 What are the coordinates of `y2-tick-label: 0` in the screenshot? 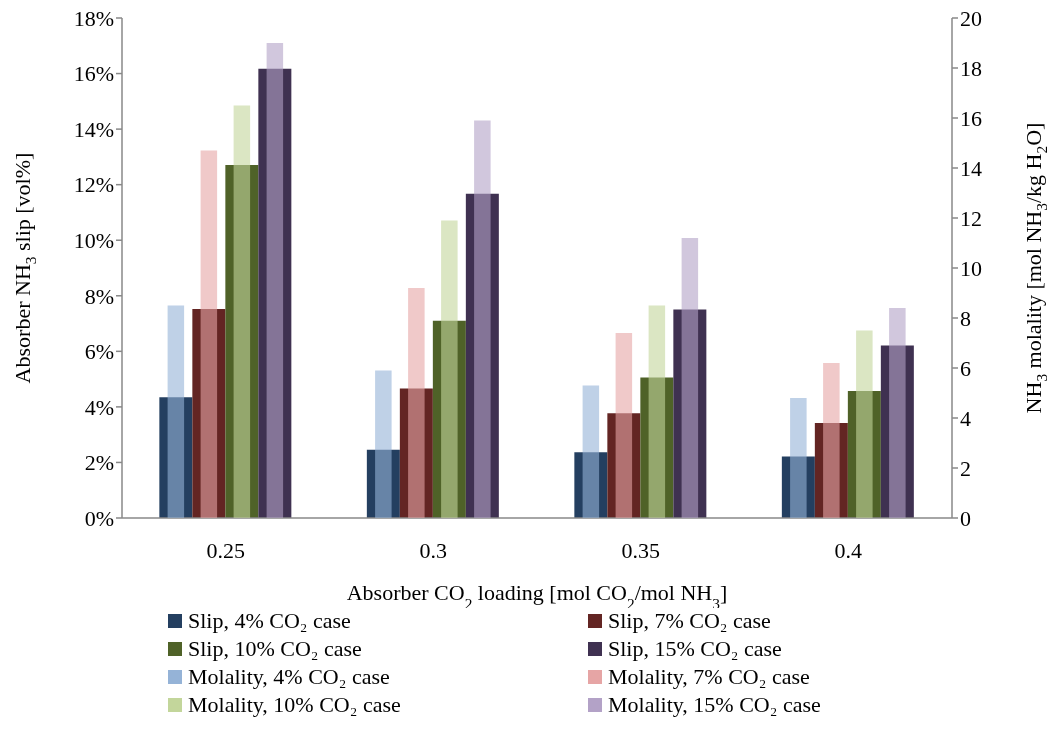 It's located at (965, 518).